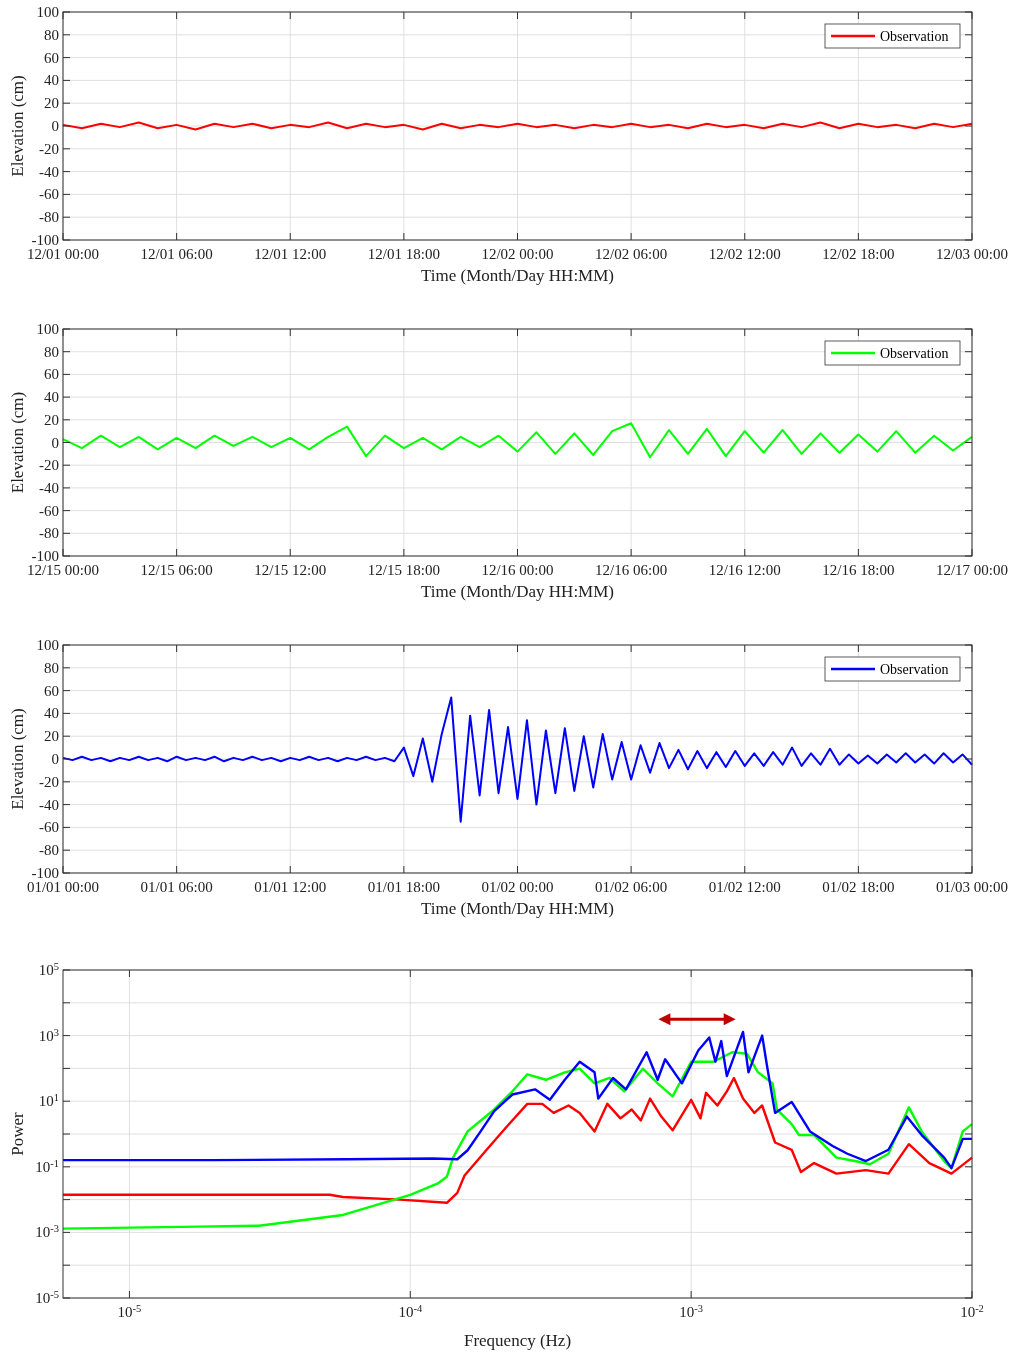 The image size is (1020, 1352). What do you see at coordinates (744, 570) in the screenshot?
I see `x-tick-label: 12/16 12:00` at bounding box center [744, 570].